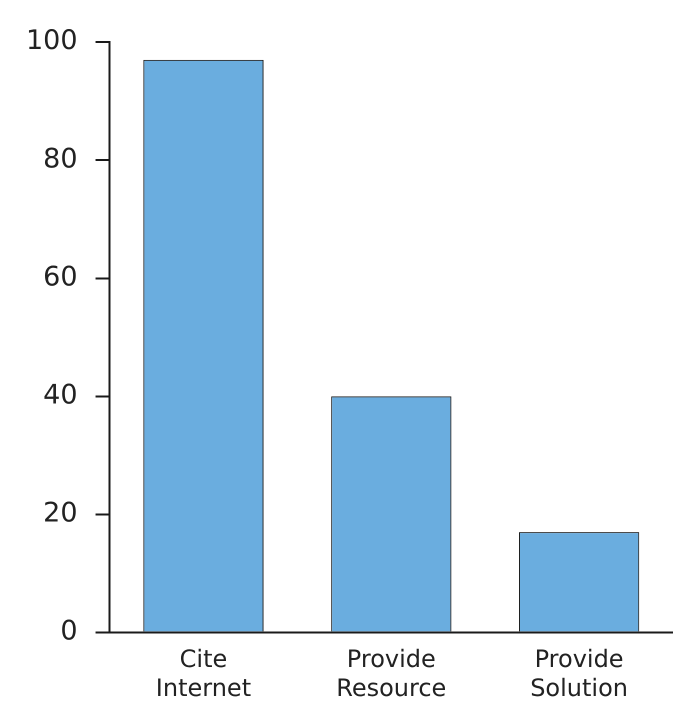  Describe the element at coordinates (69, 630) in the screenshot. I see `y-tick-label: 0` at that location.